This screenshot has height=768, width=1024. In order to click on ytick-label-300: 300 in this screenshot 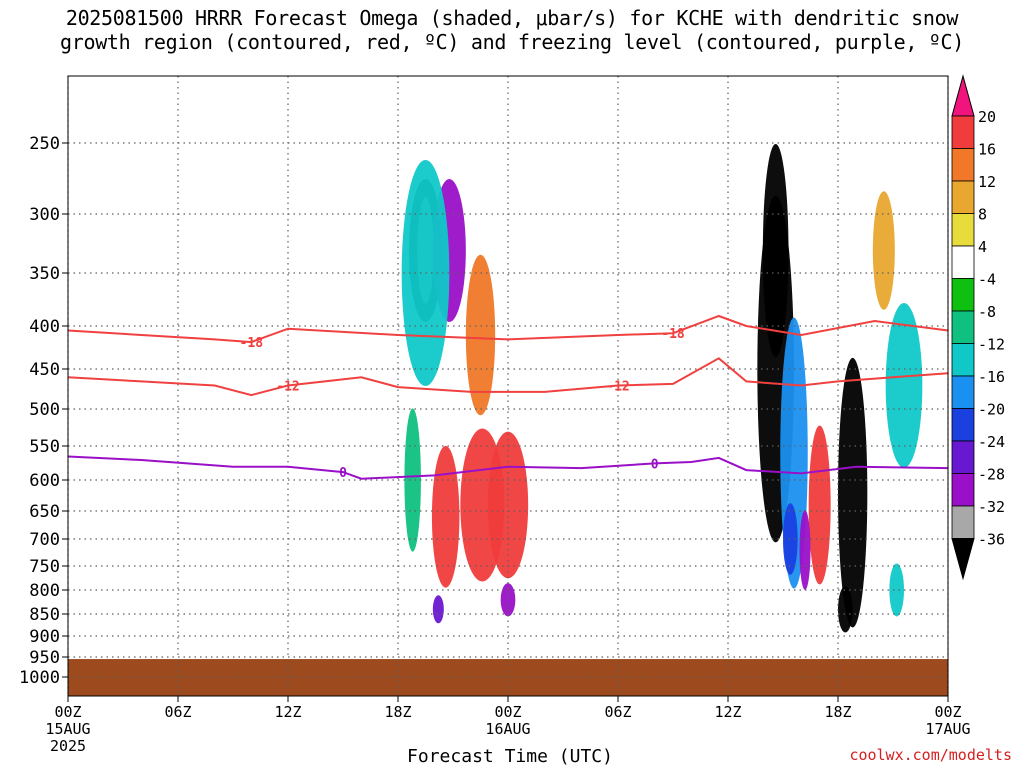, I will do `click(44, 215)`.